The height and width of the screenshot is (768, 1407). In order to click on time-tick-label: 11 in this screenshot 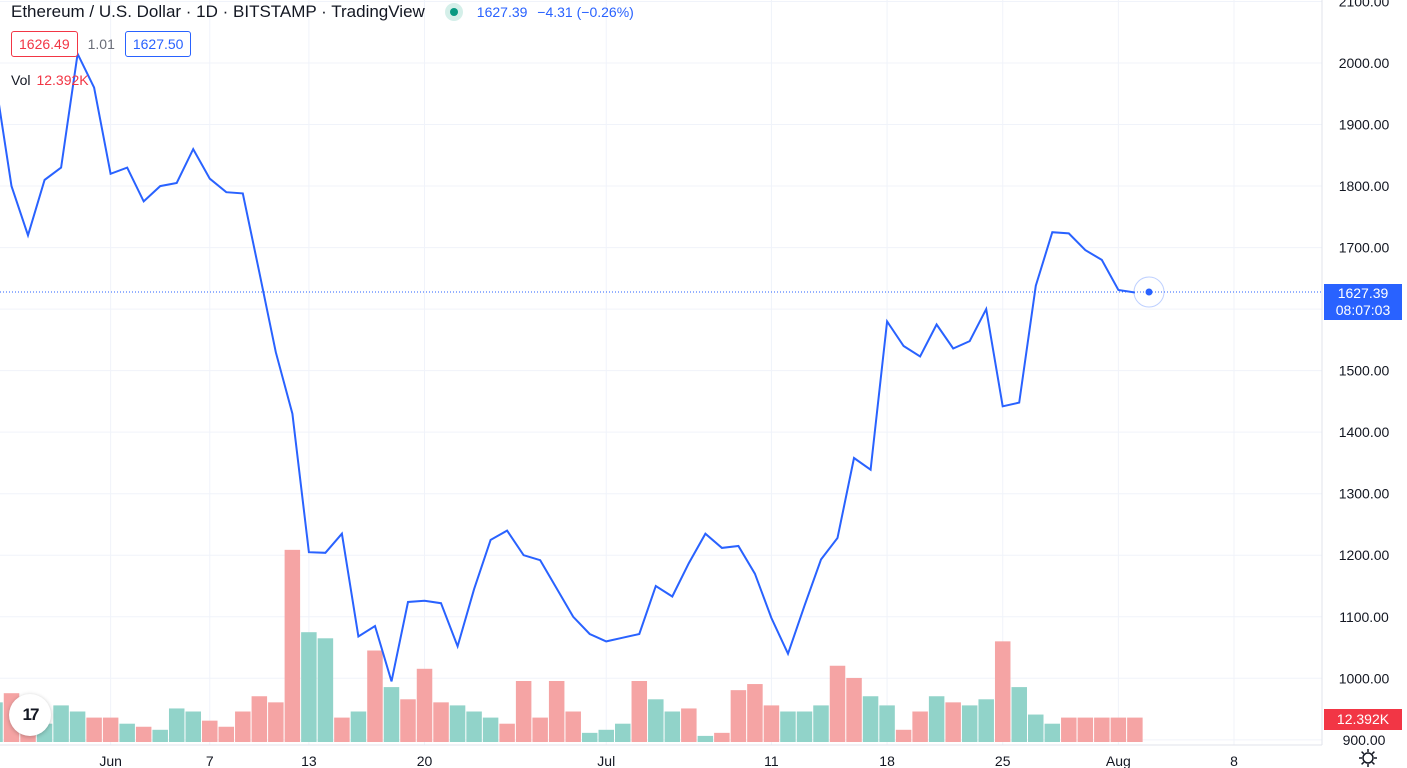, I will do `click(771, 760)`.